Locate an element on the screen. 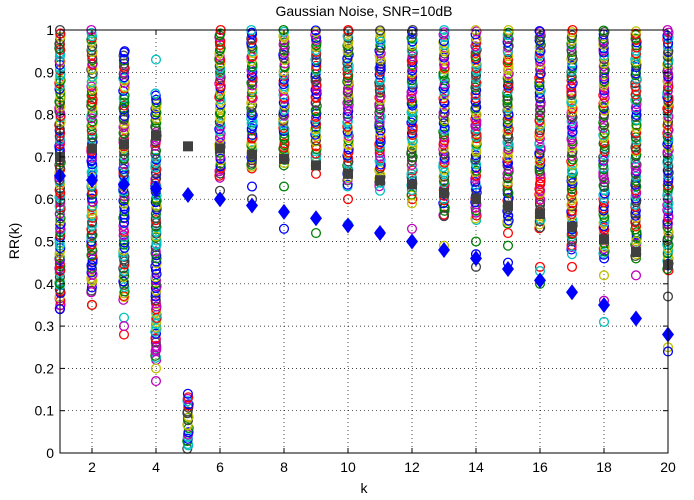  y-tick-label-5: 0.5 is located at coordinates (45, 242).